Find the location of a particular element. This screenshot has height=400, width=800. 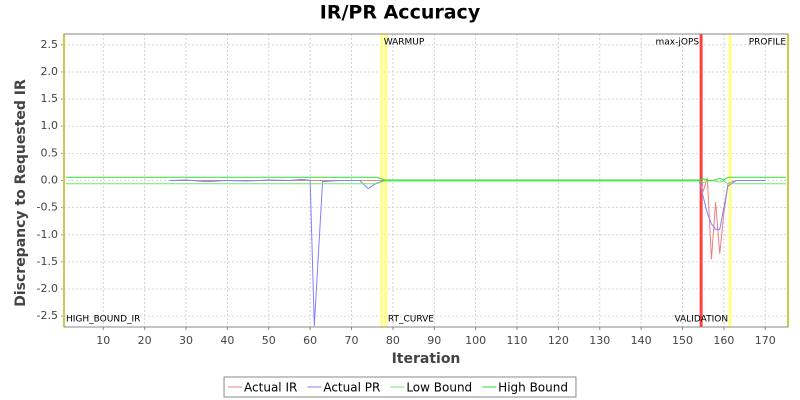

x-tick-label: 100 is located at coordinates (475, 340).